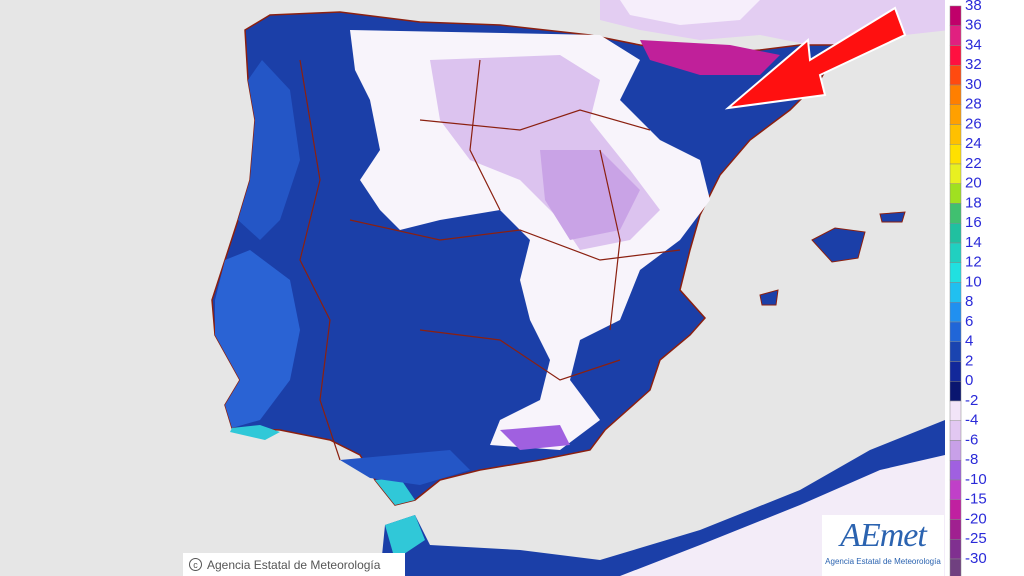  What do you see at coordinates (195, 564) in the screenshot?
I see `copyright-mark: c` at bounding box center [195, 564].